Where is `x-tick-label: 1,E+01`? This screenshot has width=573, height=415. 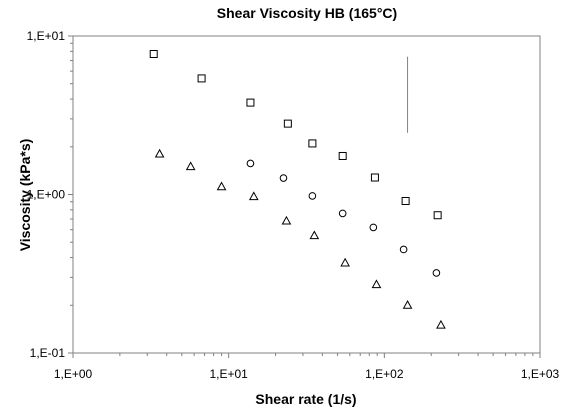
x-tick-label: 1,E+01 is located at coordinates (228, 374).